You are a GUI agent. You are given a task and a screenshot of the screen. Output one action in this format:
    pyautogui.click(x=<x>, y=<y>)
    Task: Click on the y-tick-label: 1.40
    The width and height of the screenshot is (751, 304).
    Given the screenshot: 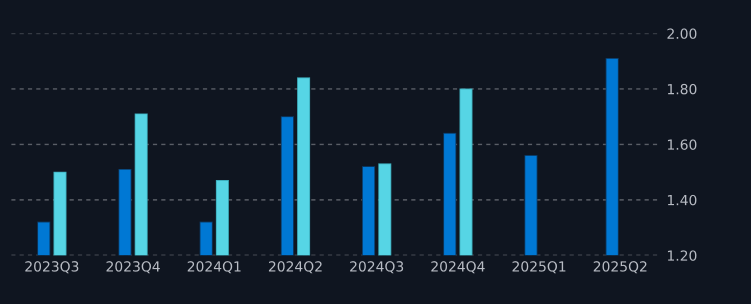 What is the action you would take?
    pyautogui.click(x=682, y=200)
    